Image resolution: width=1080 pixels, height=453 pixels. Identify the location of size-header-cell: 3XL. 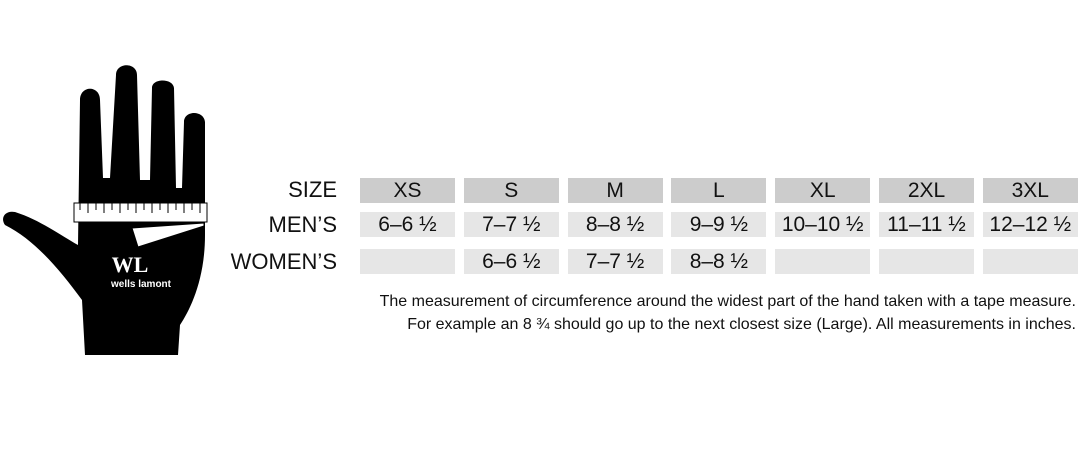
(1030, 190).